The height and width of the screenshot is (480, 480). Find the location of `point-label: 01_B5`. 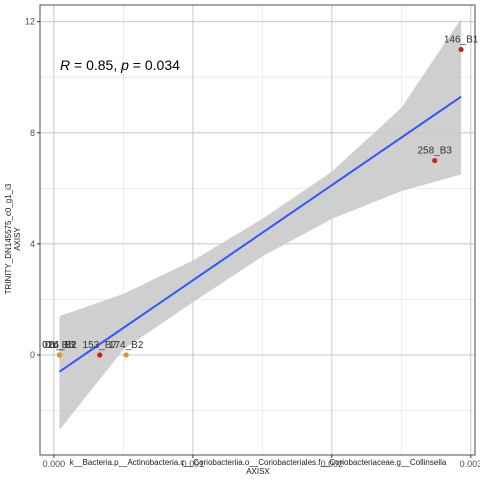

point-label: 01_B5 is located at coordinates (59, 345).